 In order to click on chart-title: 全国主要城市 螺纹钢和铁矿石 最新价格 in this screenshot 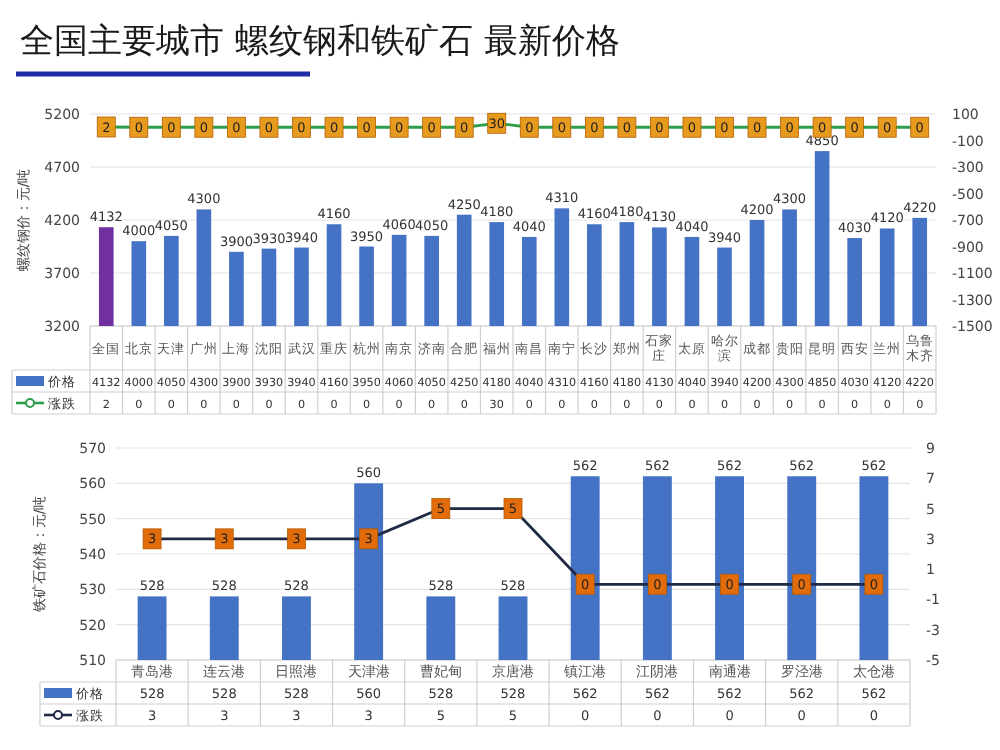, I will do `click(320, 42)`.